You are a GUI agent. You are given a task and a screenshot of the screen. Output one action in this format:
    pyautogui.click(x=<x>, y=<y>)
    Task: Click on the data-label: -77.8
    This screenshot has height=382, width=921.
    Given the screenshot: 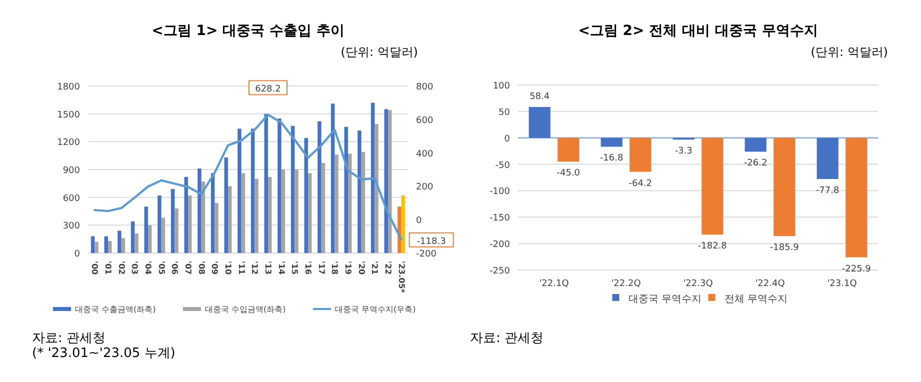 What is the action you would take?
    pyautogui.click(x=828, y=191)
    